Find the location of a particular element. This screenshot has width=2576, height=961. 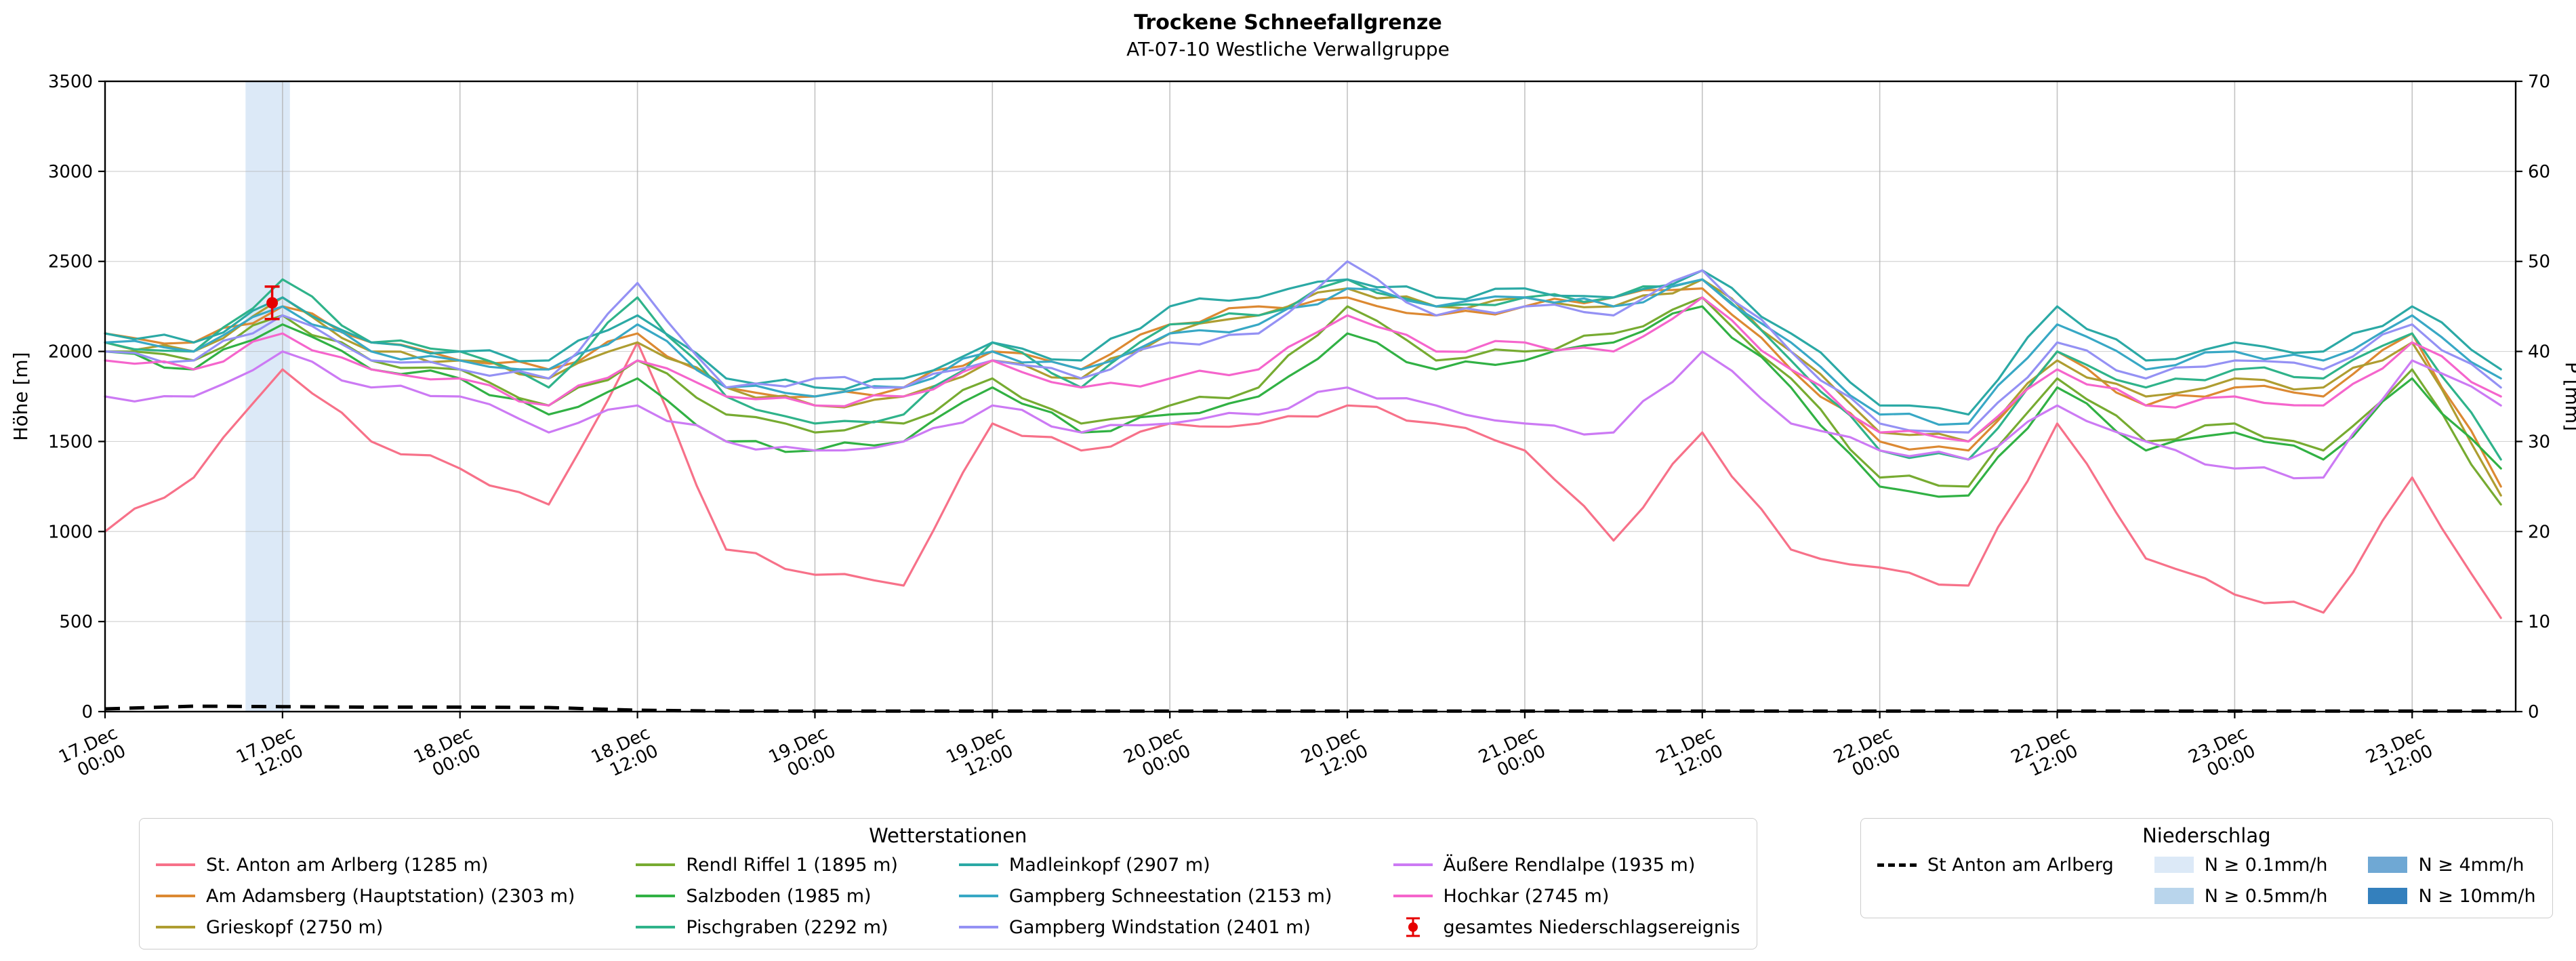

legend-item-hochkar: Hochkar (2745 m) is located at coordinates (1567, 896).